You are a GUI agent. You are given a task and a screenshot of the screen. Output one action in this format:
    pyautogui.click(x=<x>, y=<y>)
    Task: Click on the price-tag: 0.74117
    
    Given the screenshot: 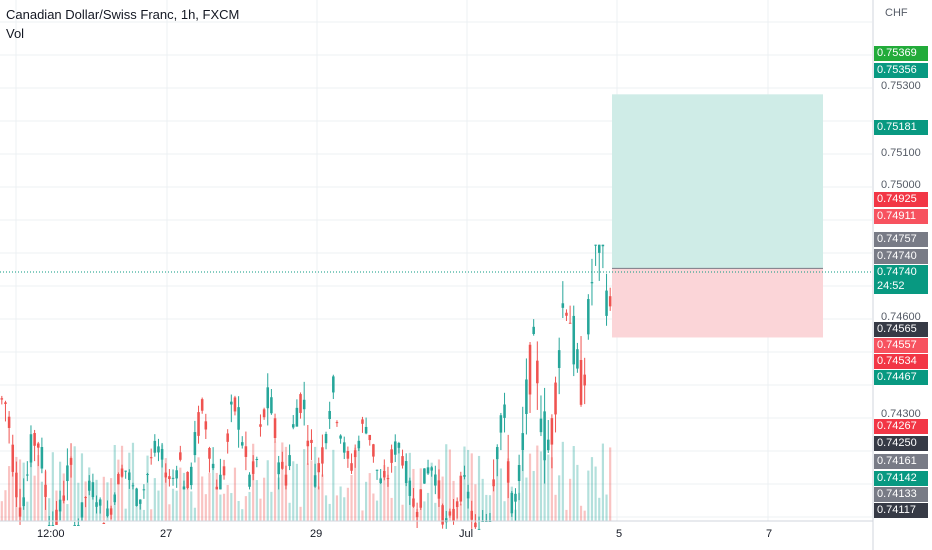 What is the action you would take?
    pyautogui.click(x=901, y=510)
    